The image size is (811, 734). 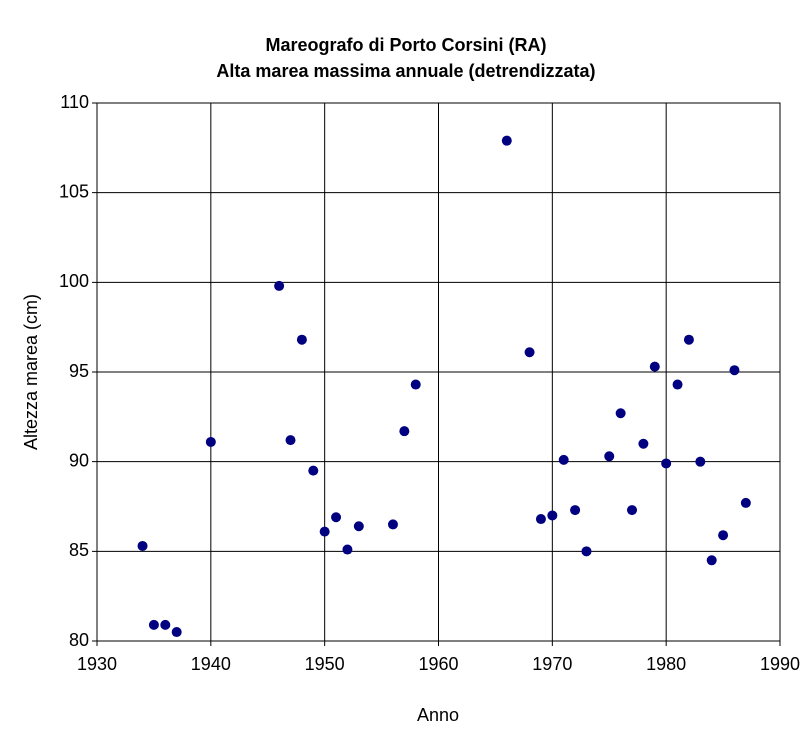 What do you see at coordinates (780, 664) in the screenshot?
I see `x-tick-label: 1990` at bounding box center [780, 664].